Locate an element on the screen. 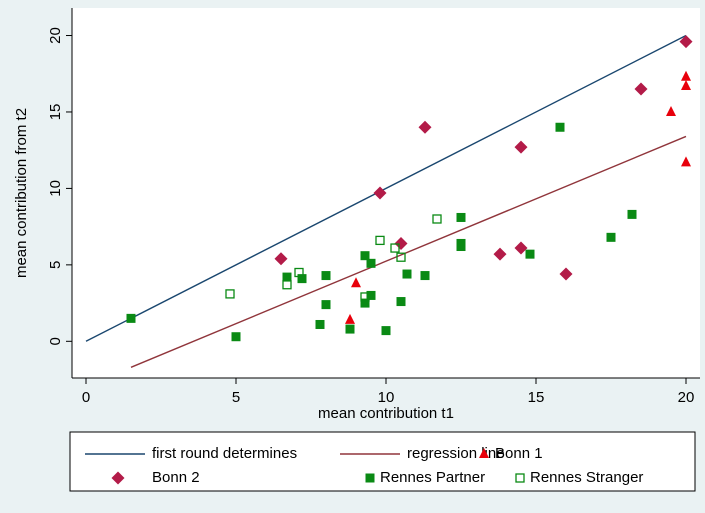 The image size is (705, 513). legend-label: Bonn 2 is located at coordinates (176, 477).